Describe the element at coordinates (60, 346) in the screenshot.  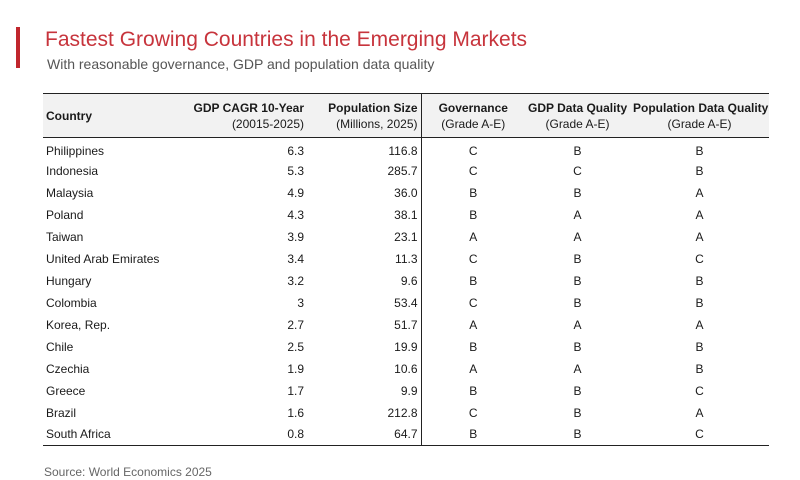
I see `country-cell: Chile` at that location.